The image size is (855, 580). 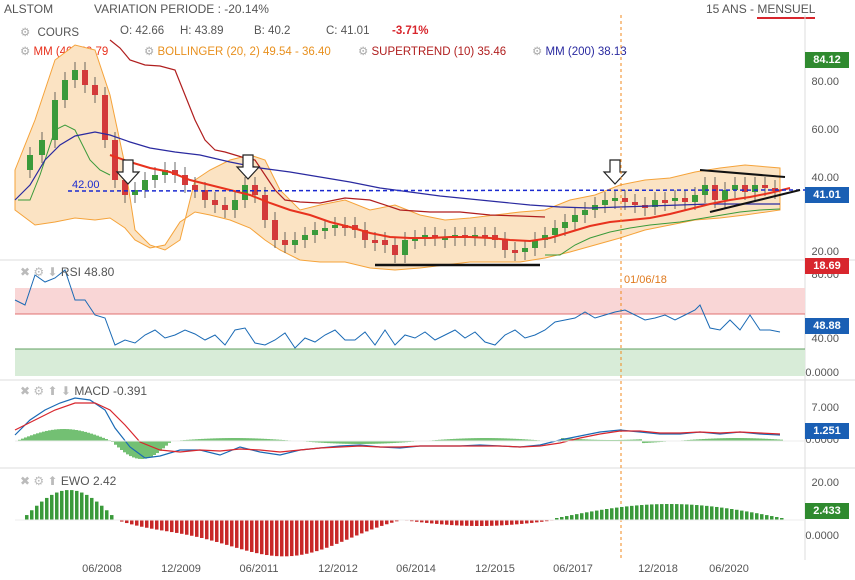 What do you see at coordinates (432, 51) in the screenshot?
I see `legend-supertrend: ⚙ SUPERTREND (10) 35.46` at bounding box center [432, 51].